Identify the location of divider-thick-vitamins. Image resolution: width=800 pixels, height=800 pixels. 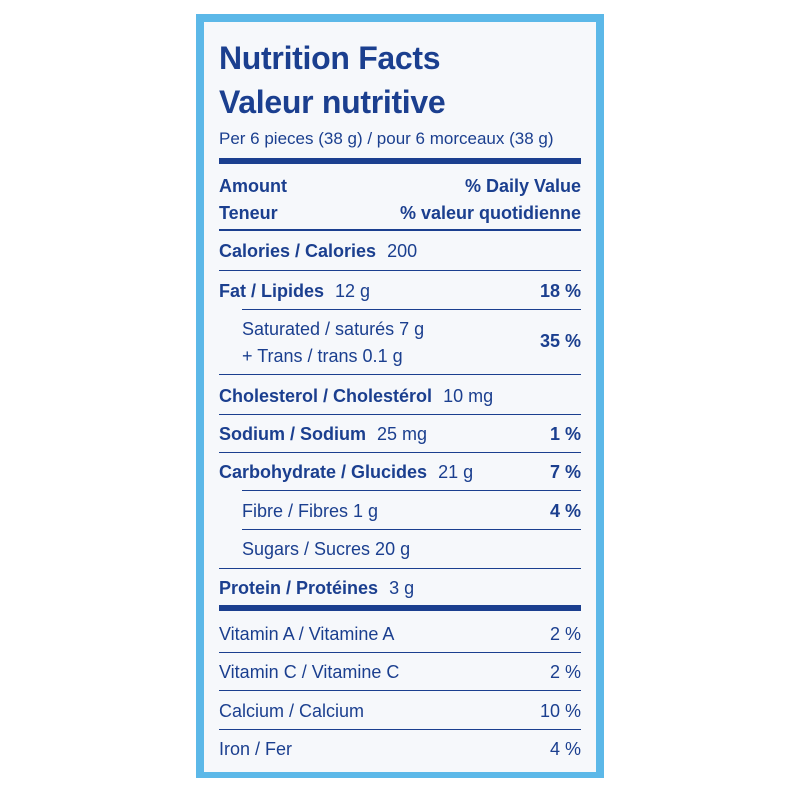
(400, 608).